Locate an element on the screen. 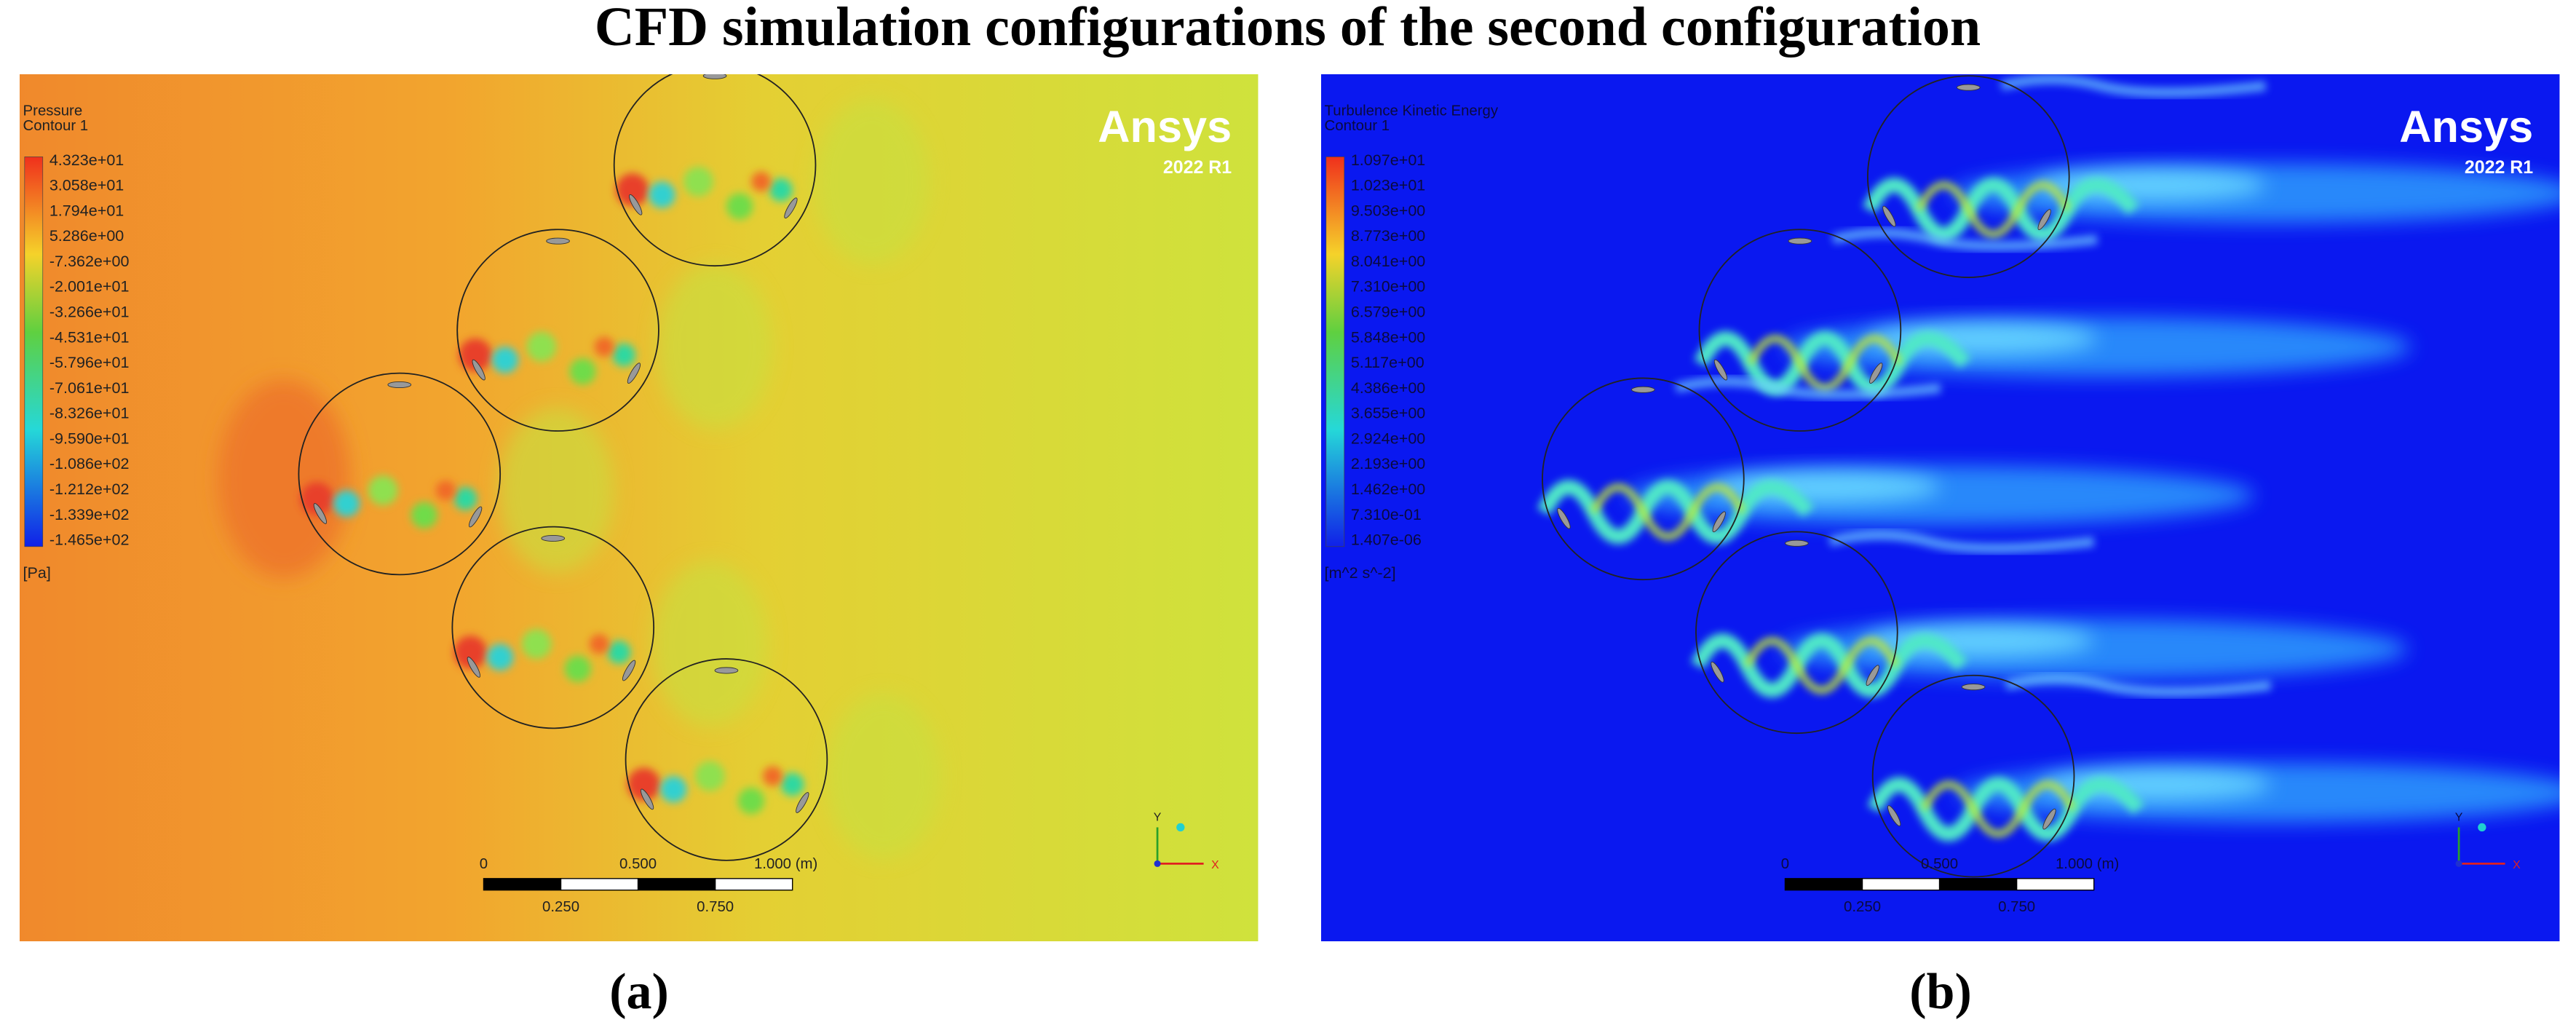 This screenshot has height=1025, width=2576. legend-value: -1.086e+02 is located at coordinates (89, 463).